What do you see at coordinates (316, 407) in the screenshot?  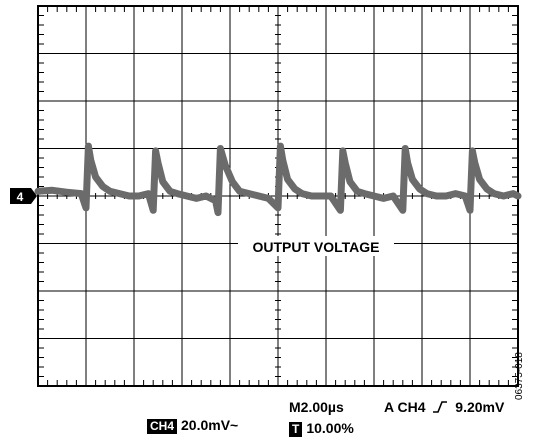 I see `timebase-readout: M2.00µs` at bounding box center [316, 407].